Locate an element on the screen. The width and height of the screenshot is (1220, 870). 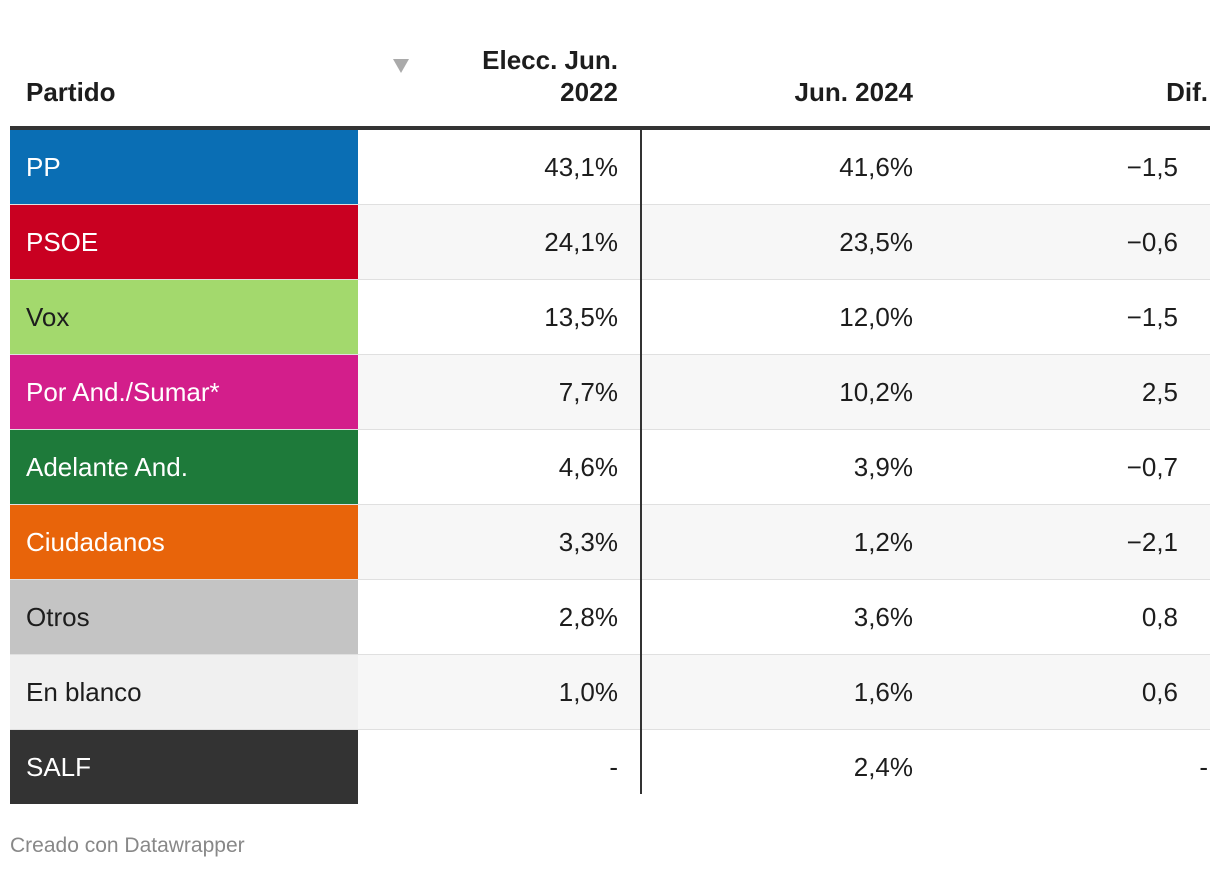
value-2024: 10,2% is located at coordinates (876, 391).